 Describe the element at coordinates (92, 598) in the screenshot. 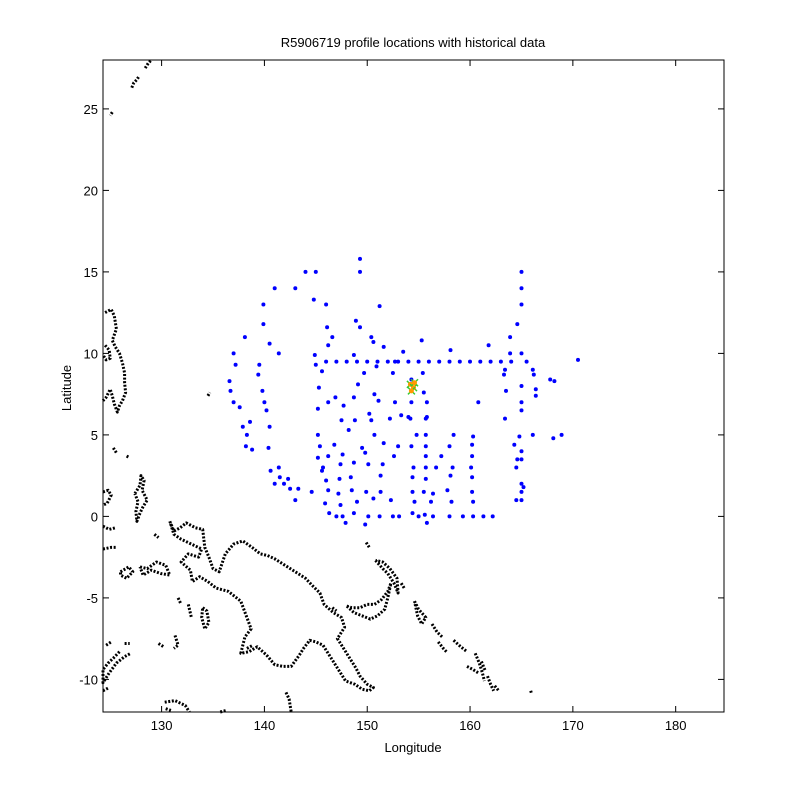

I see `y-tick-label: -5` at that location.